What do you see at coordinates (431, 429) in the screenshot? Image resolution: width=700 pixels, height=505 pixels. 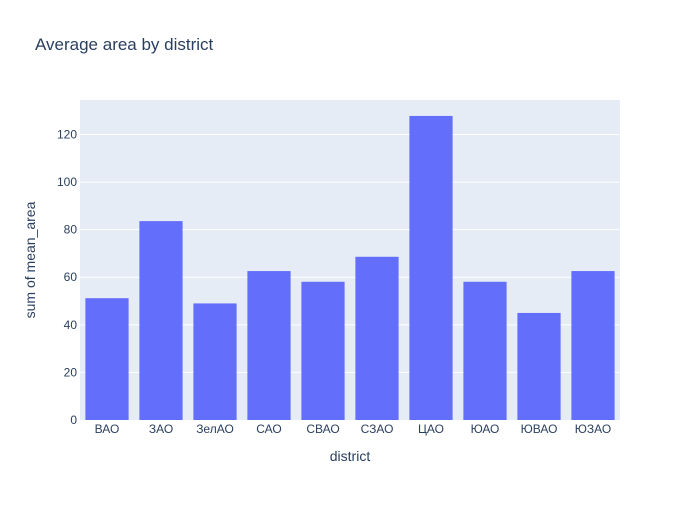 I see `x-tick-label: ЦАО` at bounding box center [431, 429].